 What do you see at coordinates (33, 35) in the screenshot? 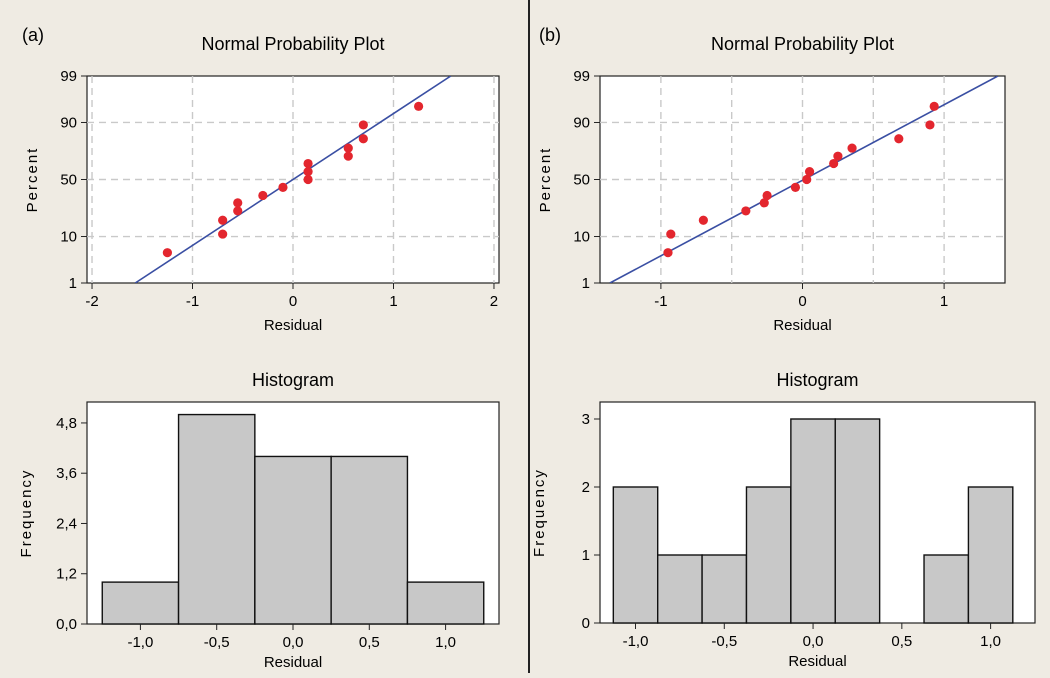
I see `panel-label-a: (a)` at bounding box center [33, 35].